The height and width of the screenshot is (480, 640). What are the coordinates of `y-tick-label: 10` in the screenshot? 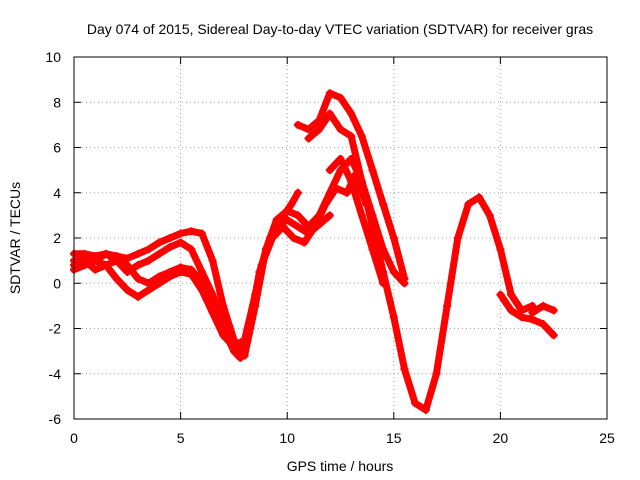 It's located at (53, 57).